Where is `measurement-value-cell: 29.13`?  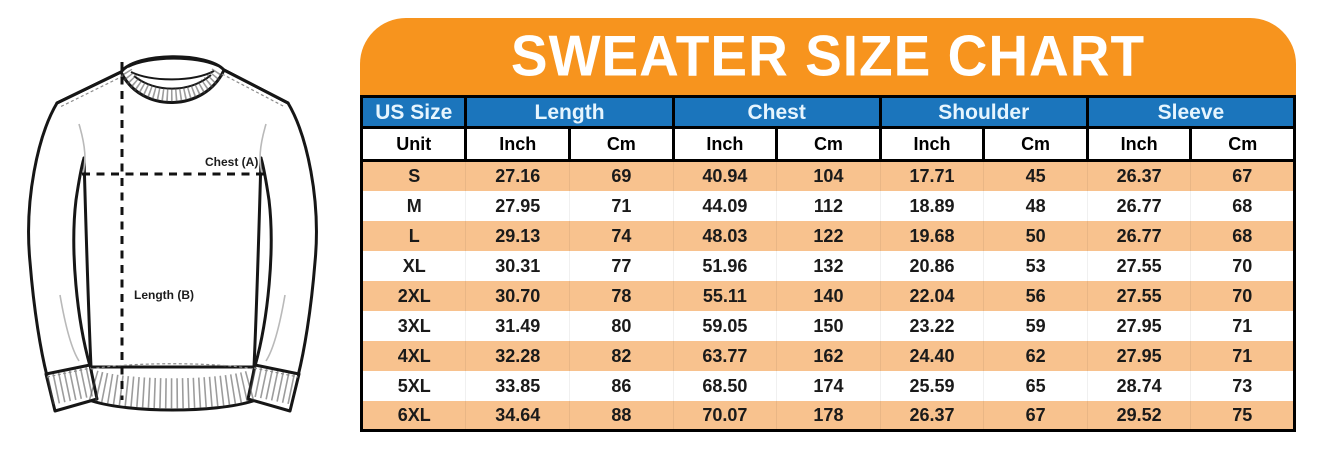
measurement-value-cell: 29.13 is located at coordinates (517, 235).